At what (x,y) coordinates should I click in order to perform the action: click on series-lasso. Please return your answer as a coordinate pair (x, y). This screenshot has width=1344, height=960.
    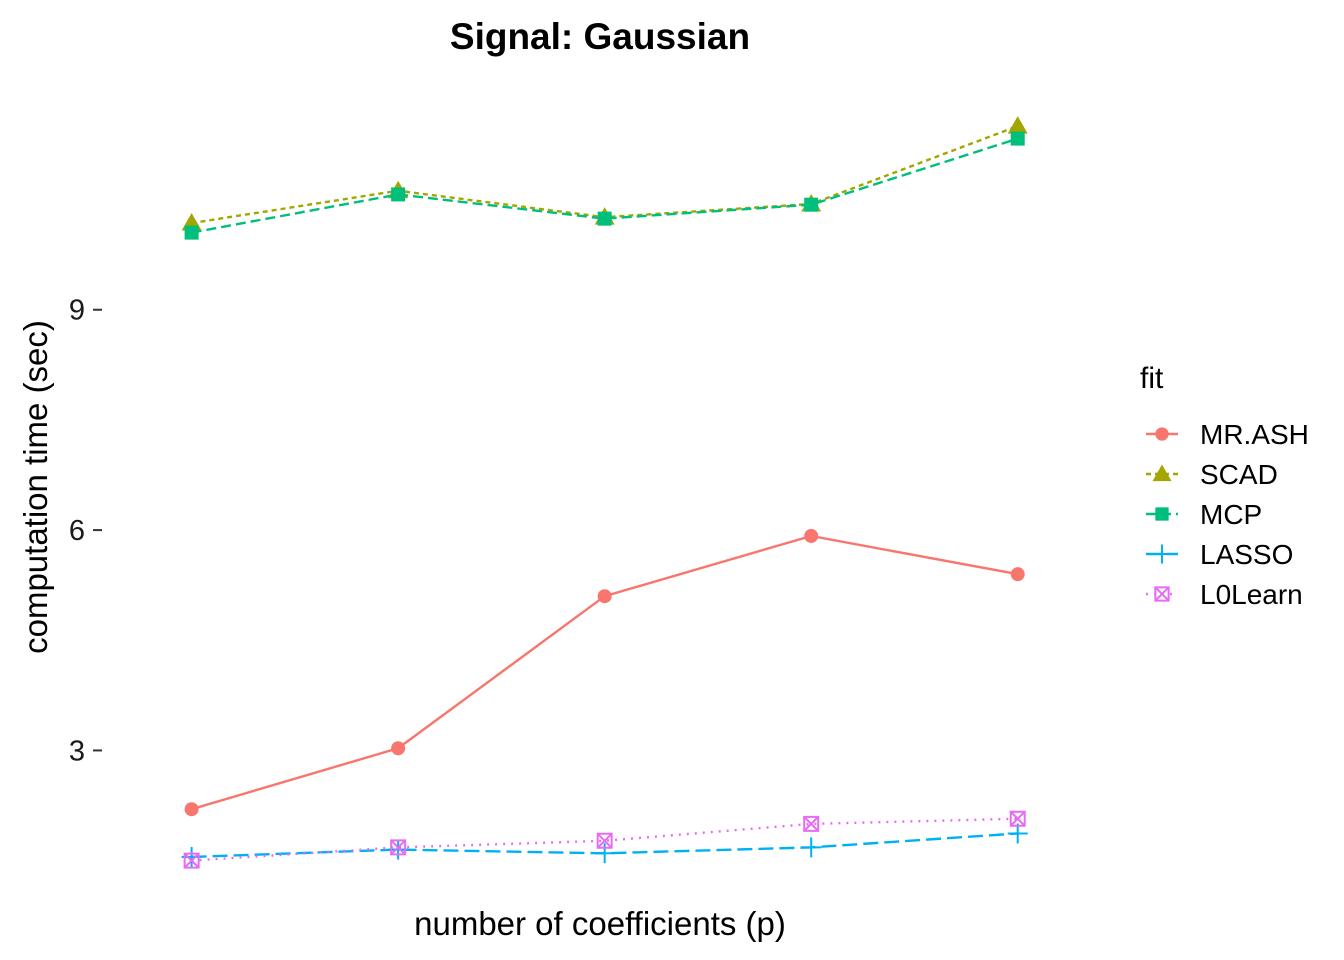
    Looking at the image, I should click on (604, 845).